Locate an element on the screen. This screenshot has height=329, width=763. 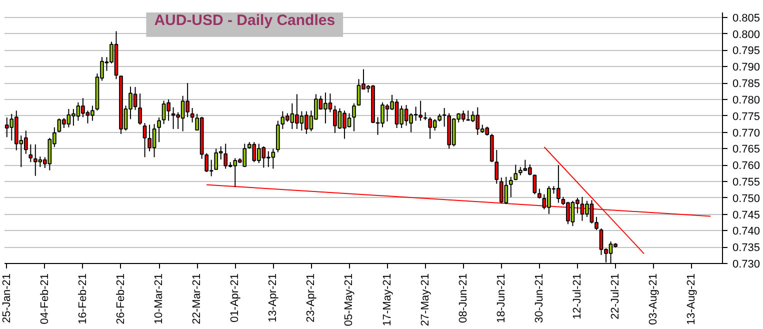
y-tick-label: 0.730 is located at coordinates (746, 264).